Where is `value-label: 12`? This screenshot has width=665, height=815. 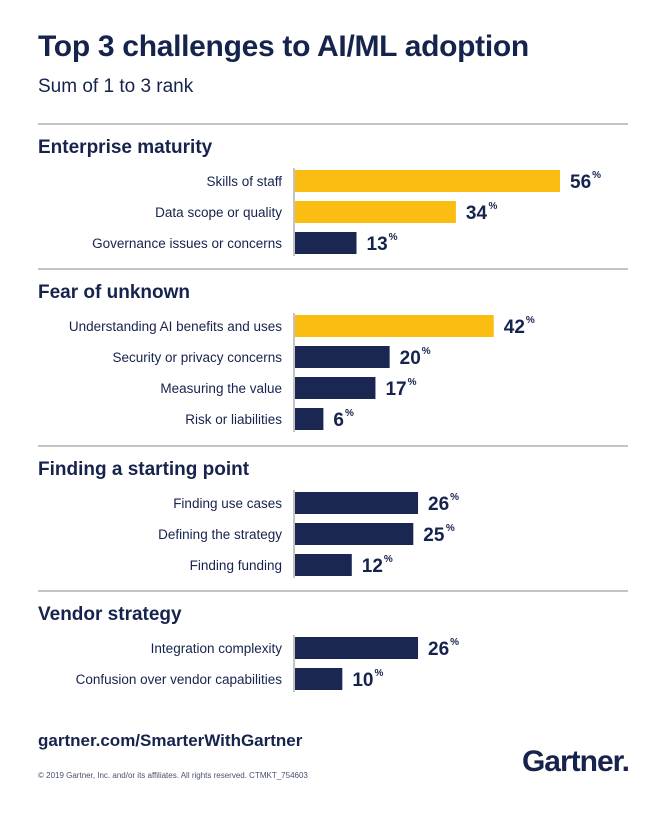
value-label: 12 is located at coordinates (372, 566).